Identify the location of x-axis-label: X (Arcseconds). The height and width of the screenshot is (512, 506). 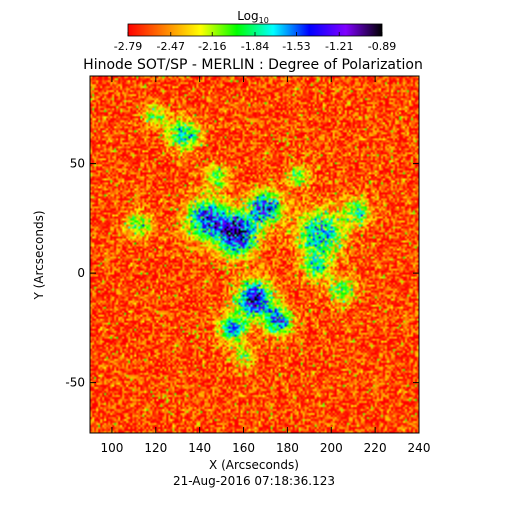
(254, 465).